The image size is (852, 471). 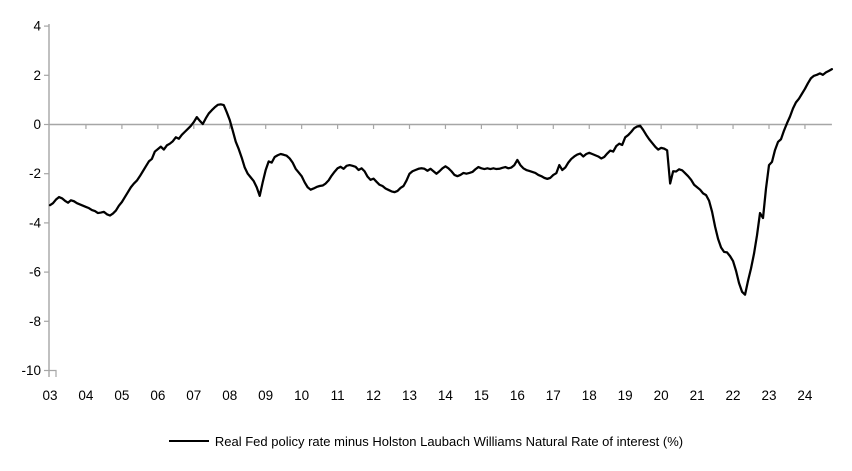 What do you see at coordinates (53, 373) in the screenshot?
I see `y-axis-end-hook` at bounding box center [53, 373].